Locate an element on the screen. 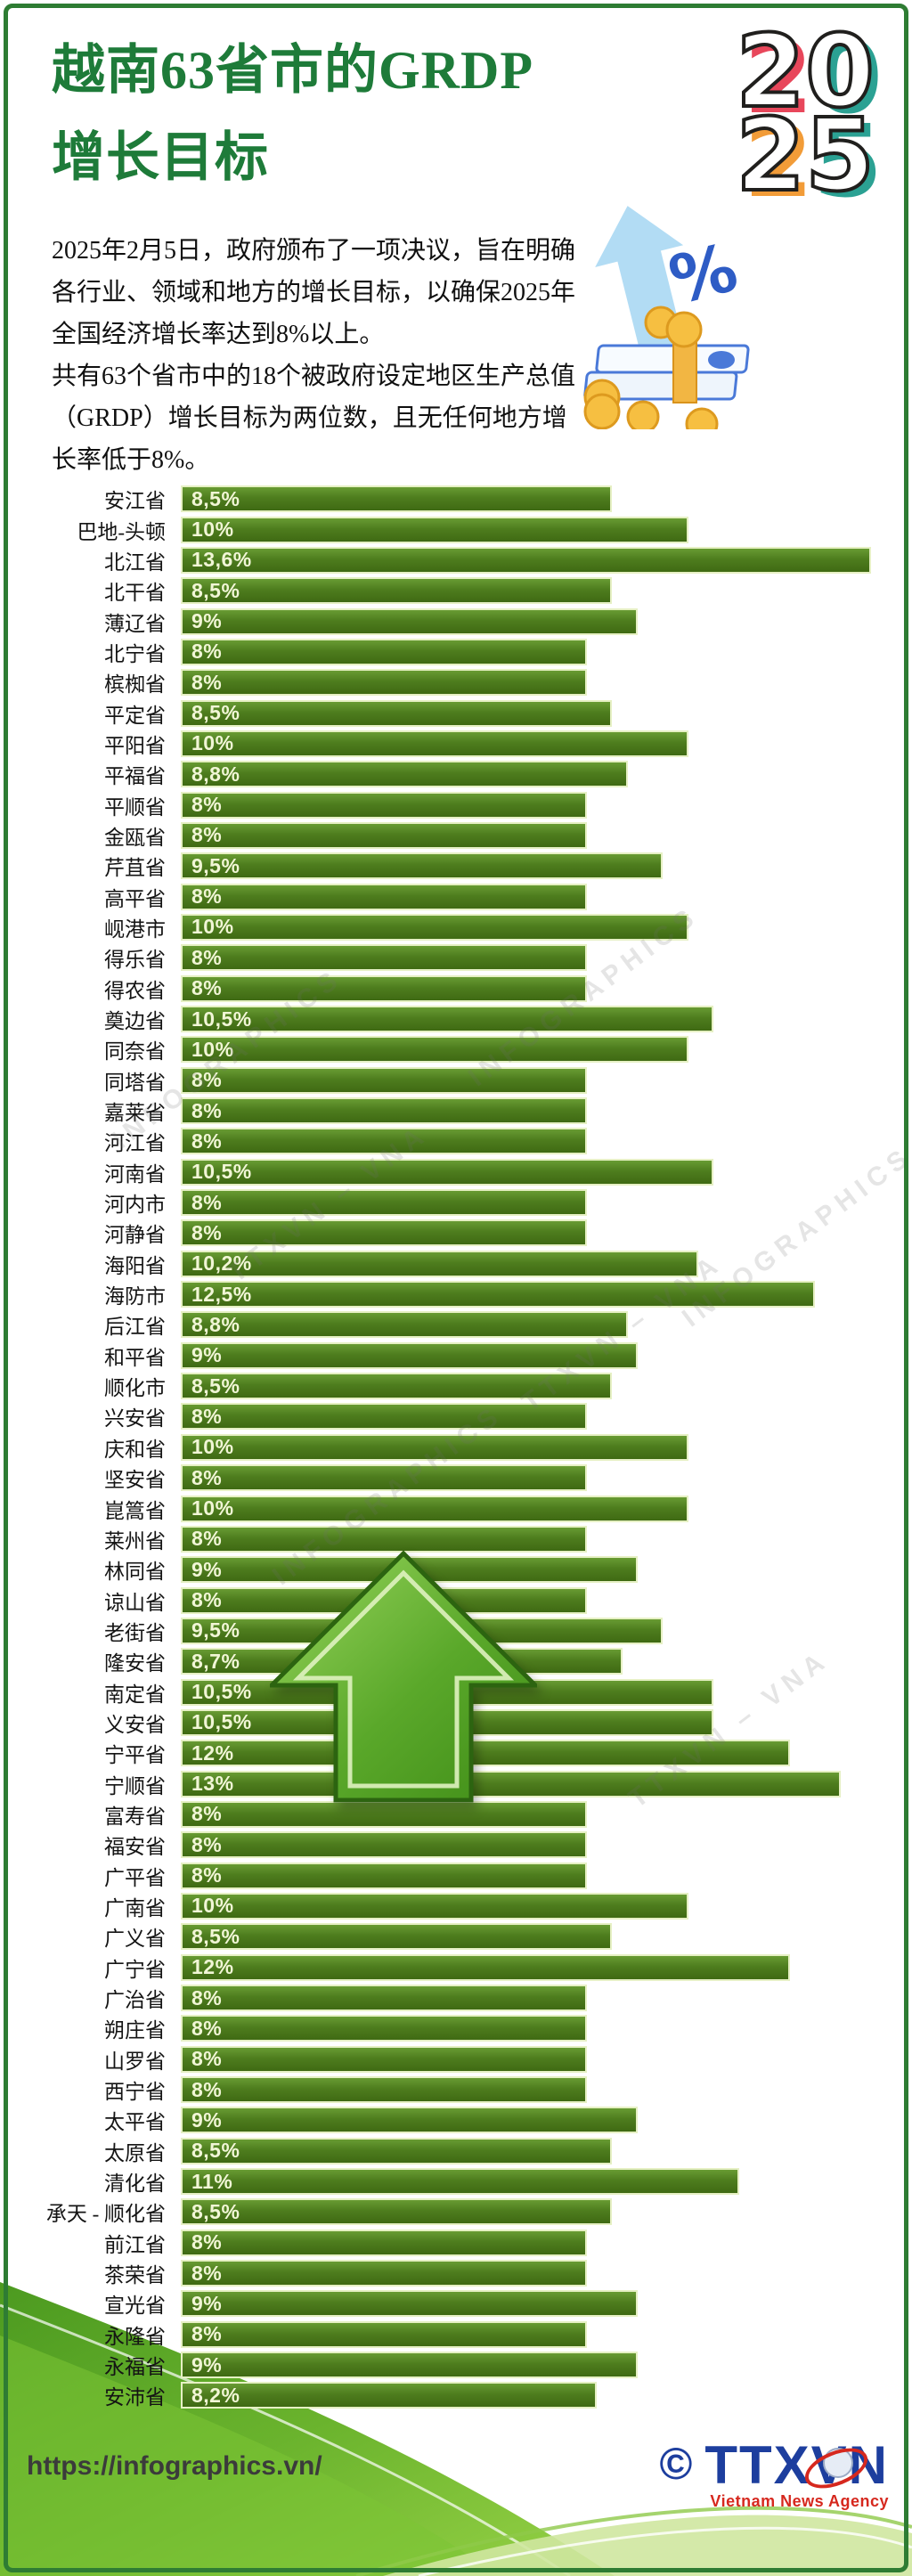 The image size is (912, 2576). province-label: 广南省 is located at coordinates (135, 1908).